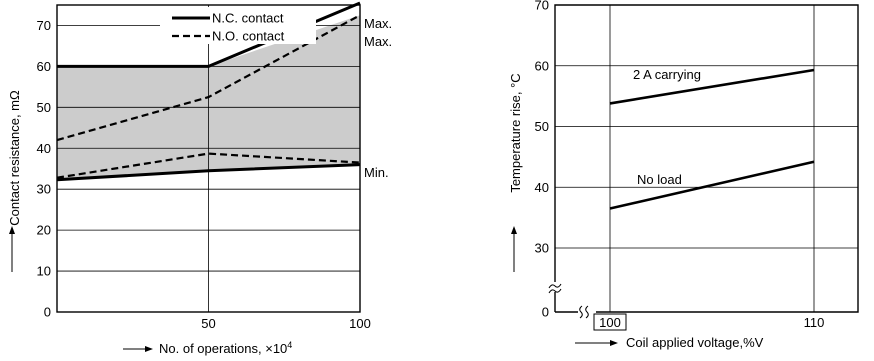 The width and height of the screenshot is (874, 361). I want to click on y-tick-labels: 0 30 40 50 60 70, so click(542, 160).